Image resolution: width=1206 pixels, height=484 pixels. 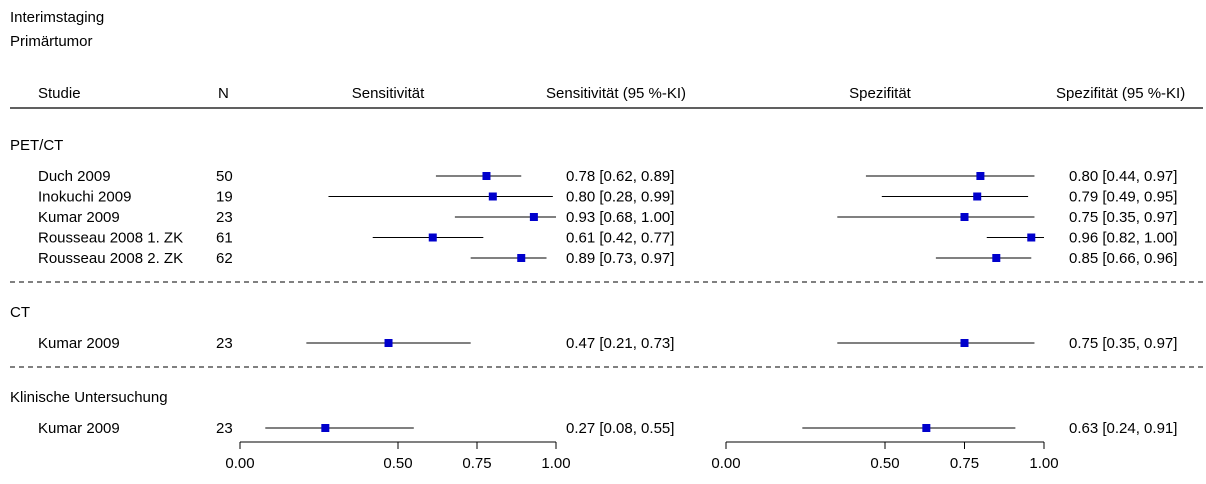 What do you see at coordinates (224, 176) in the screenshot?
I see `study-n: 50` at bounding box center [224, 176].